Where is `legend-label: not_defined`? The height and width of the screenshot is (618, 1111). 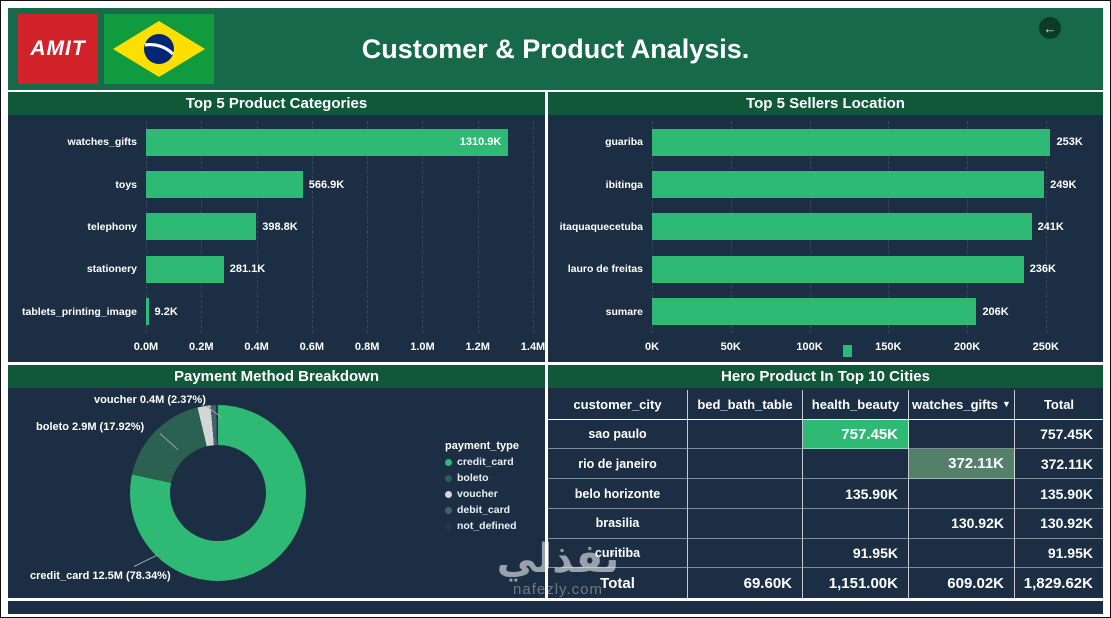 legend-label: not_defined is located at coordinates (487, 526).